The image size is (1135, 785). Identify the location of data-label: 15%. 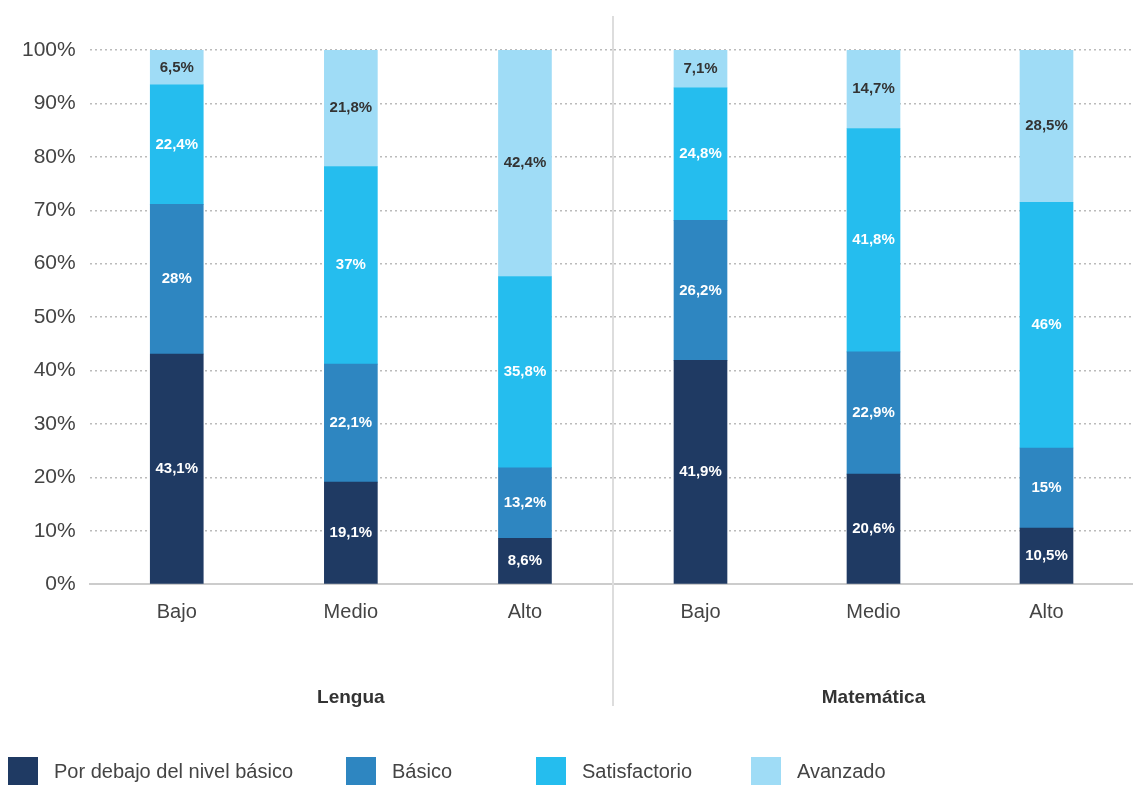
(1046, 487).